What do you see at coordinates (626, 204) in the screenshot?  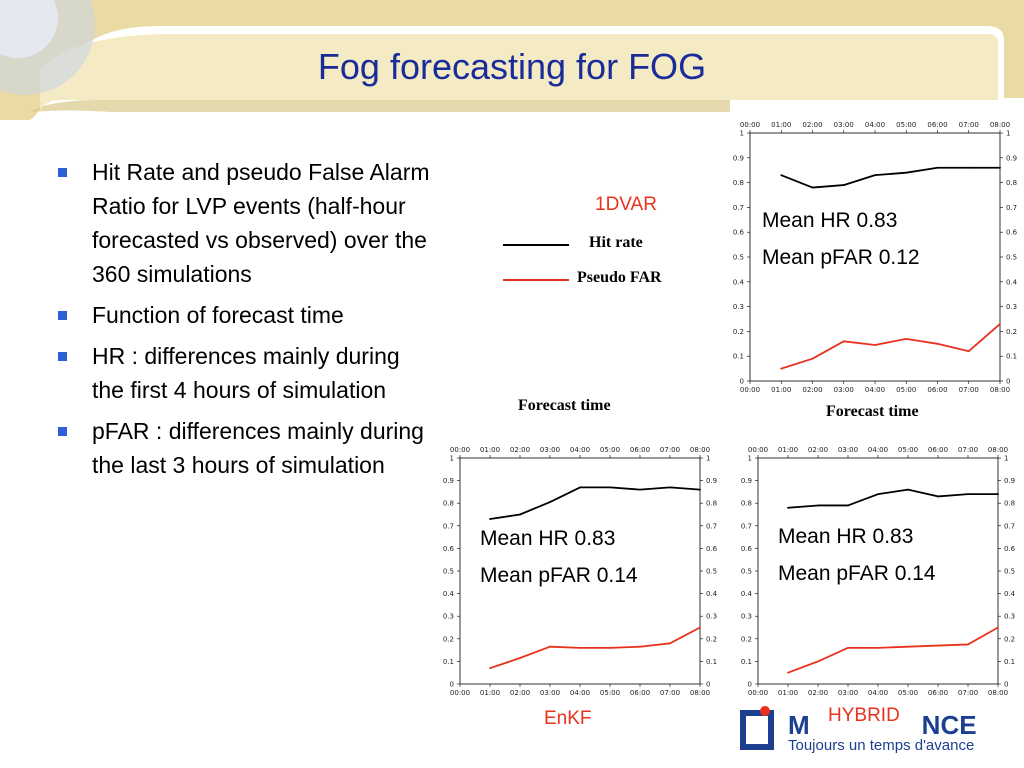 I see `method-label-1dvar: 1DVAR` at bounding box center [626, 204].